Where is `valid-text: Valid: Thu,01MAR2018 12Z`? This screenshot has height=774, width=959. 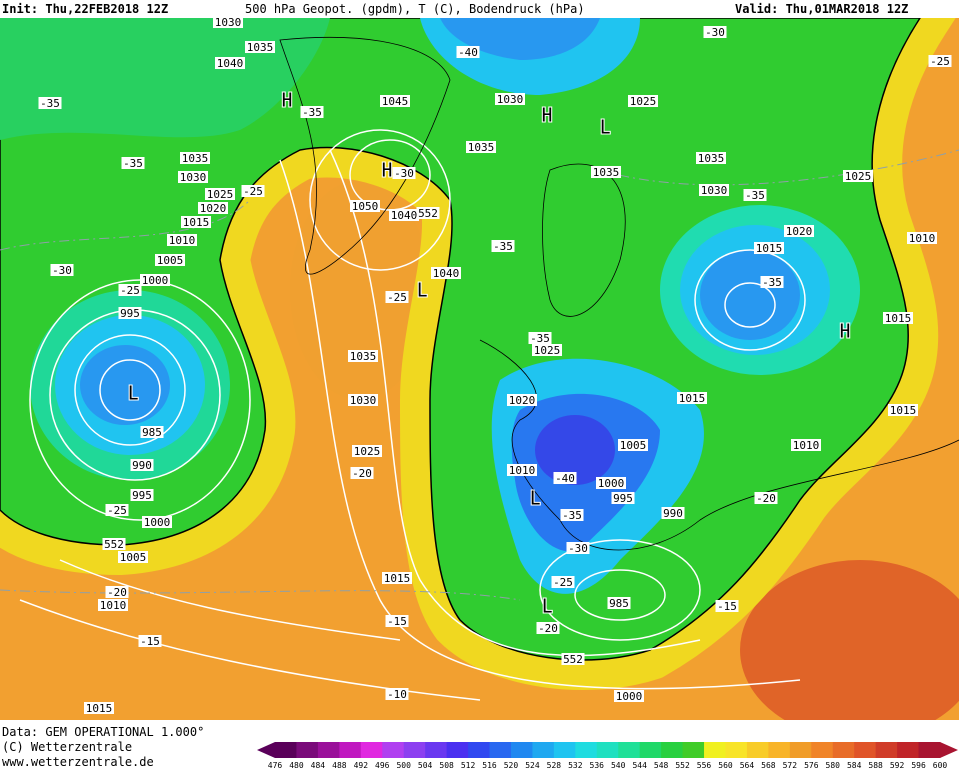
valid-text: Valid: Thu,01MAR2018 12Z is located at coordinates (821, 9).